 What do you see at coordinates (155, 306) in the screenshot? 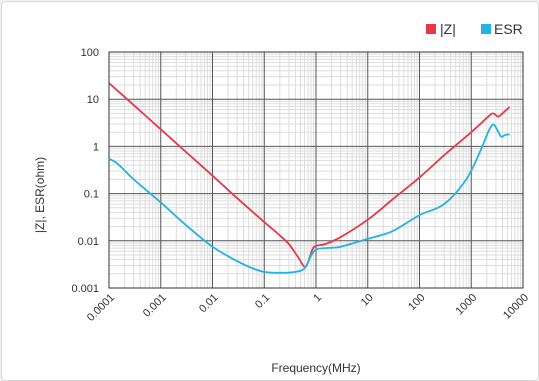
I see `x-tick-label: 0.001` at bounding box center [155, 306].